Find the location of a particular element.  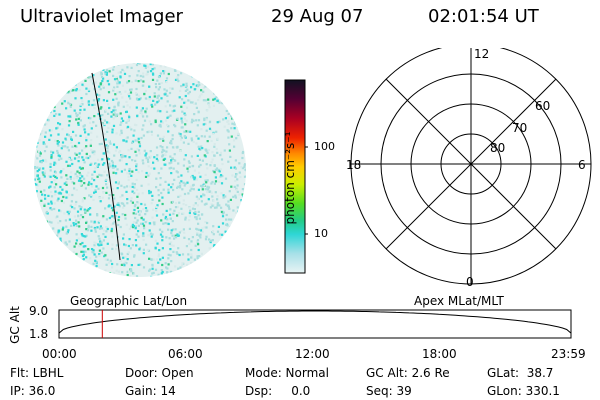

timeline-ytick-low: 1.8 is located at coordinates (39, 334).